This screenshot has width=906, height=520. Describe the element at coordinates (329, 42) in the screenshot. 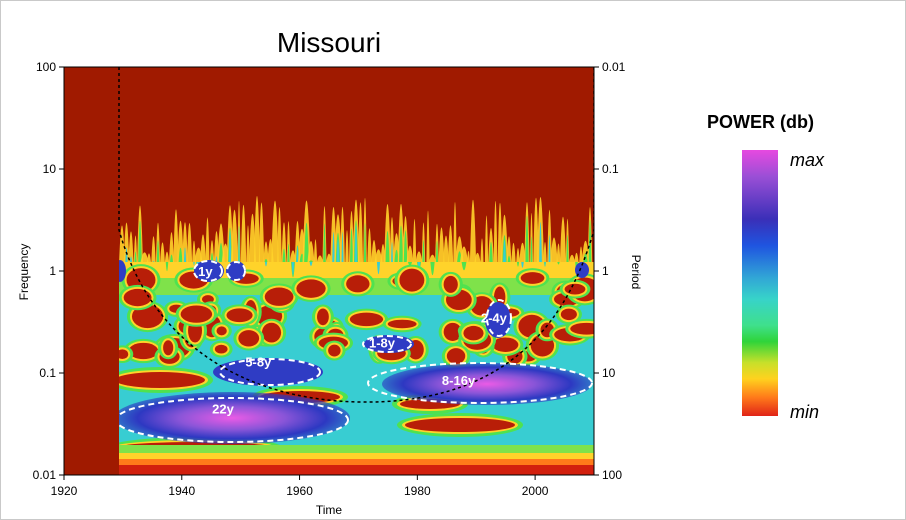

I see `chart-title: Missouri` at that location.